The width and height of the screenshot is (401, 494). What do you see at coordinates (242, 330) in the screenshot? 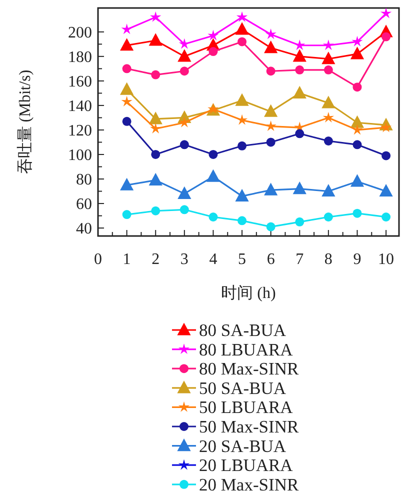
I see `legend-label: 80 SA-BUA` at bounding box center [242, 330].